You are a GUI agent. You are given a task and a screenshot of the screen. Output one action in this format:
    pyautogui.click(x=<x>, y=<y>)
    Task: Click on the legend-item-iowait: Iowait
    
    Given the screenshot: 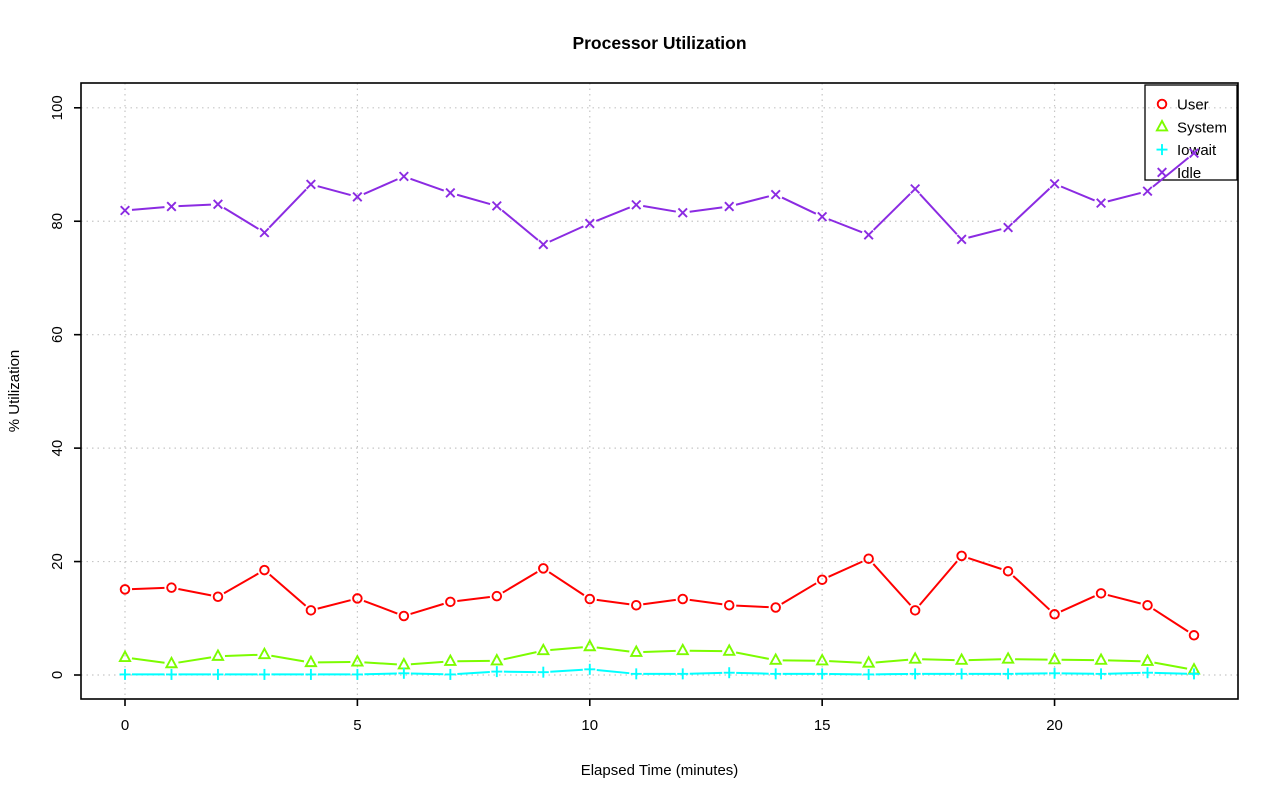 What is the action you would take?
    pyautogui.click(x=1186, y=150)
    